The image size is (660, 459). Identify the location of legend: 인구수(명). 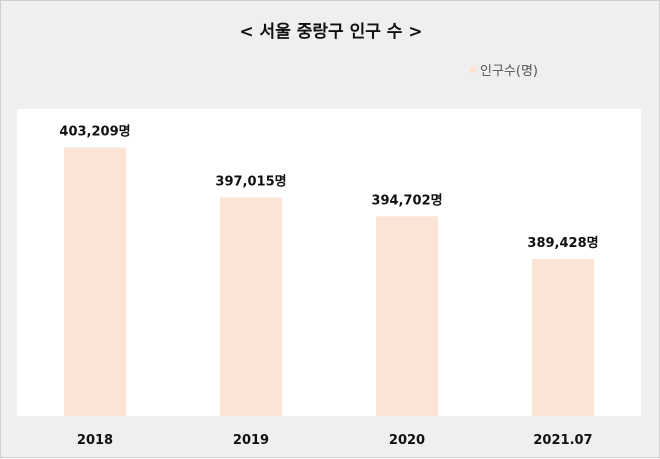
(503, 69).